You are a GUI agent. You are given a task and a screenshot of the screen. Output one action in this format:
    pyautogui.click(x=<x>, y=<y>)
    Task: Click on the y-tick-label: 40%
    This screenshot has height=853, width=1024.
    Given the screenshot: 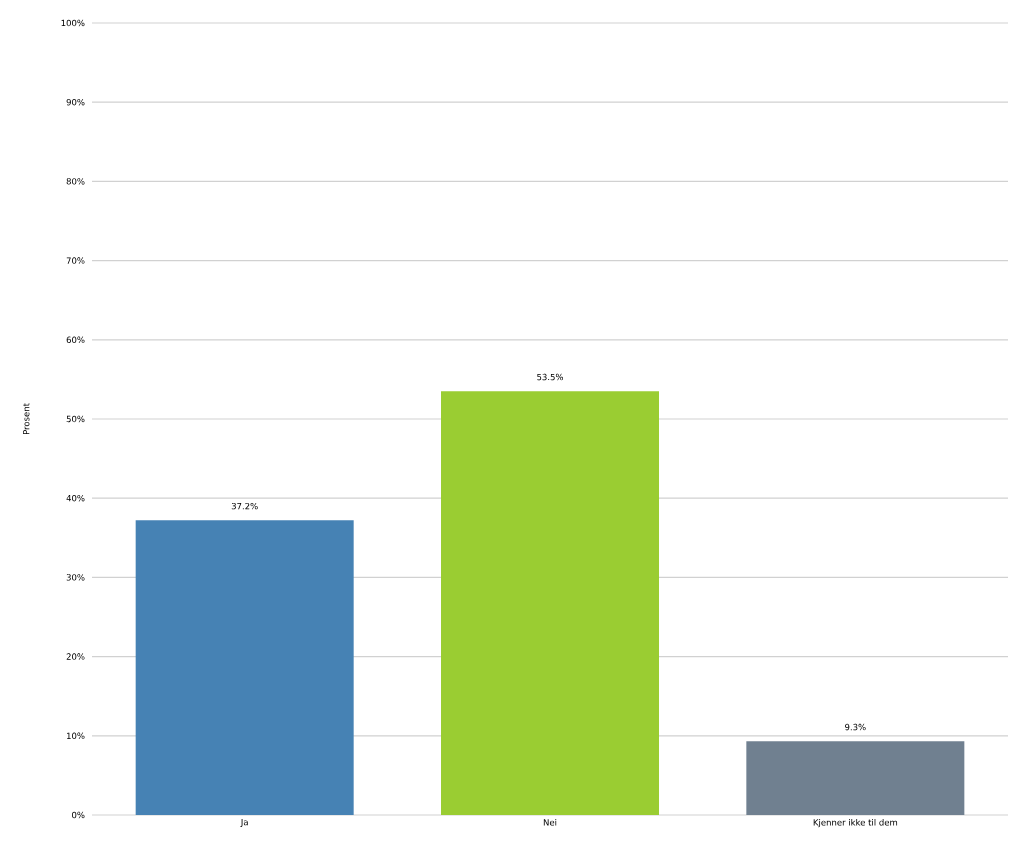 What is the action you would take?
    pyautogui.click(x=75, y=498)
    